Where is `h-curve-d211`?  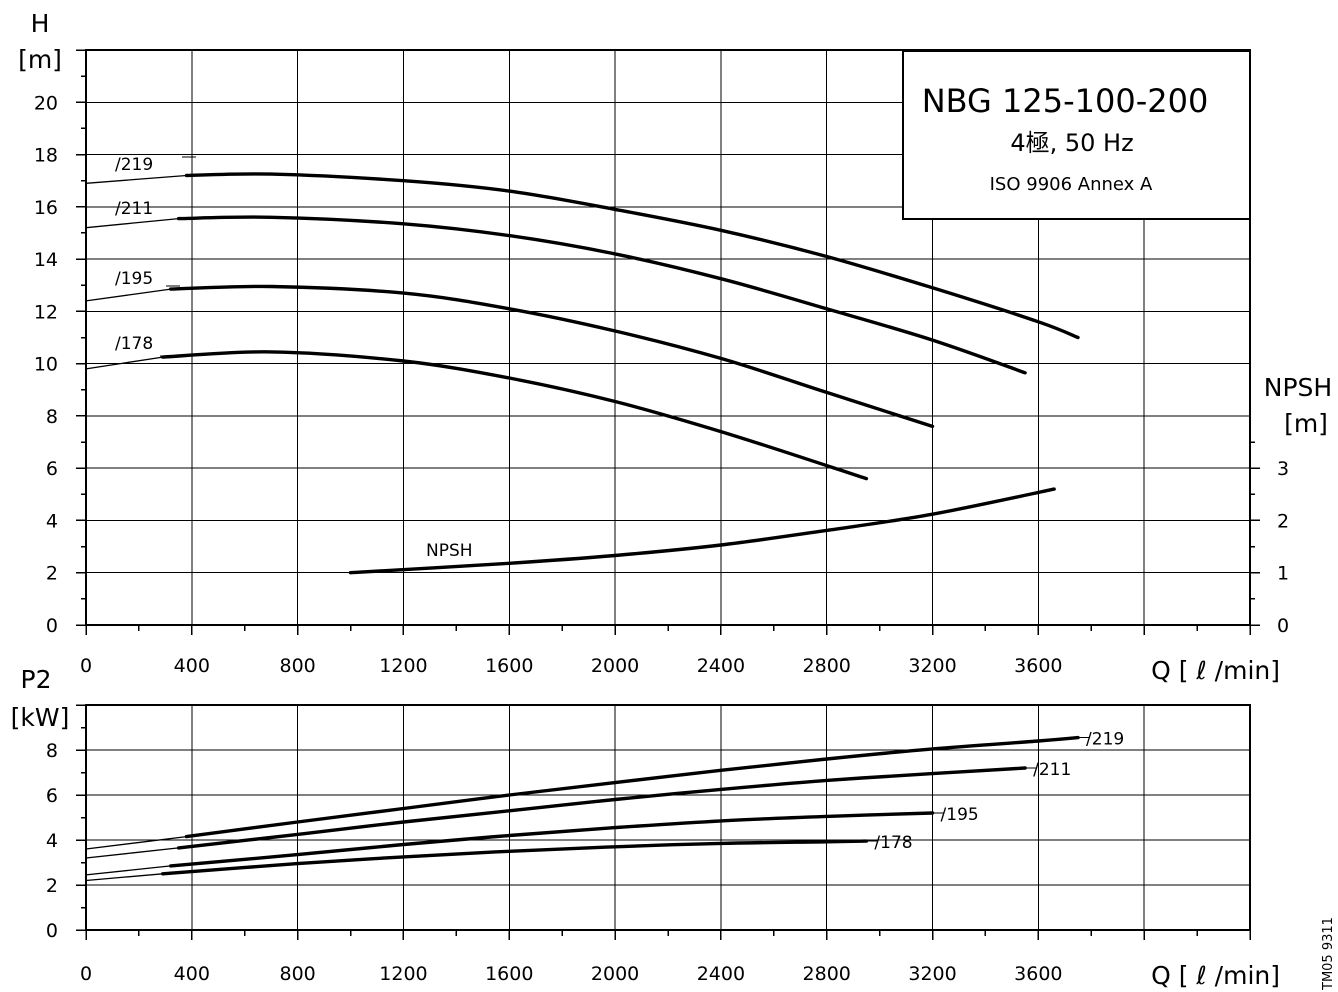
h-curve-d211 is located at coordinates (601, 295).